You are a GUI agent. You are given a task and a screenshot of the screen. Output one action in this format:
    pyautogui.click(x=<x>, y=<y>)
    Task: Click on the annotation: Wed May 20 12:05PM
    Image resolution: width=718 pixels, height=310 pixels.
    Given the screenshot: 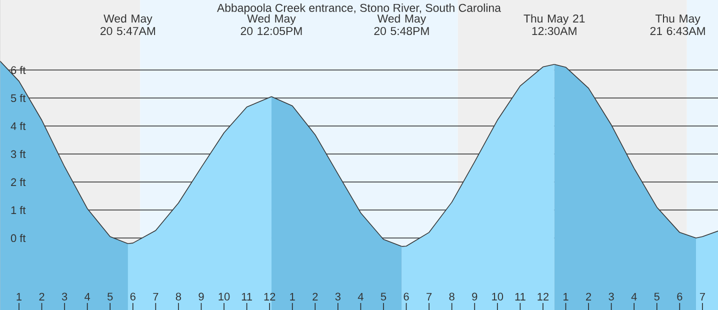 What is the action you would take?
    pyautogui.click(x=271, y=25)
    